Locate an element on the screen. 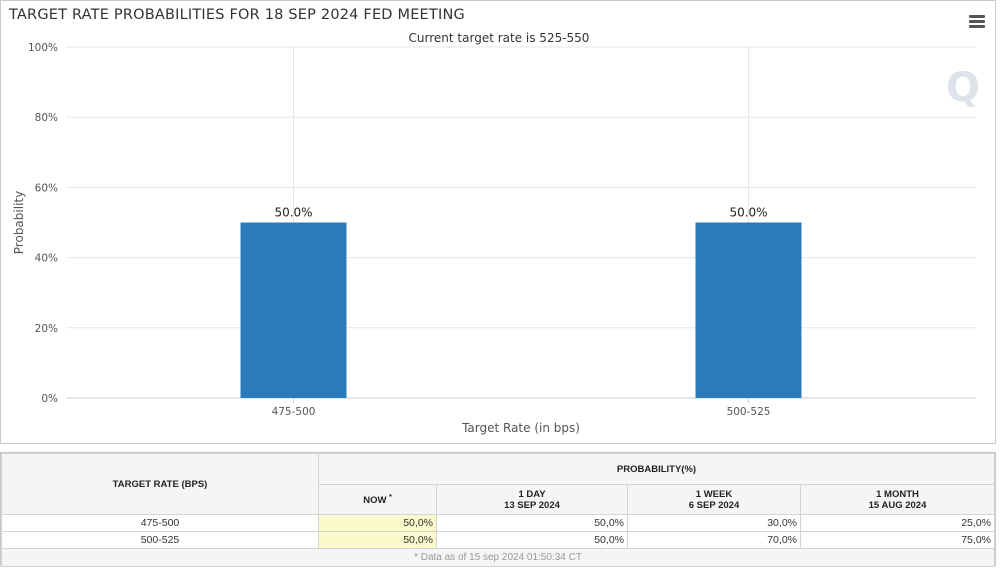  y-tick-label: 100% is located at coordinates (43, 48).